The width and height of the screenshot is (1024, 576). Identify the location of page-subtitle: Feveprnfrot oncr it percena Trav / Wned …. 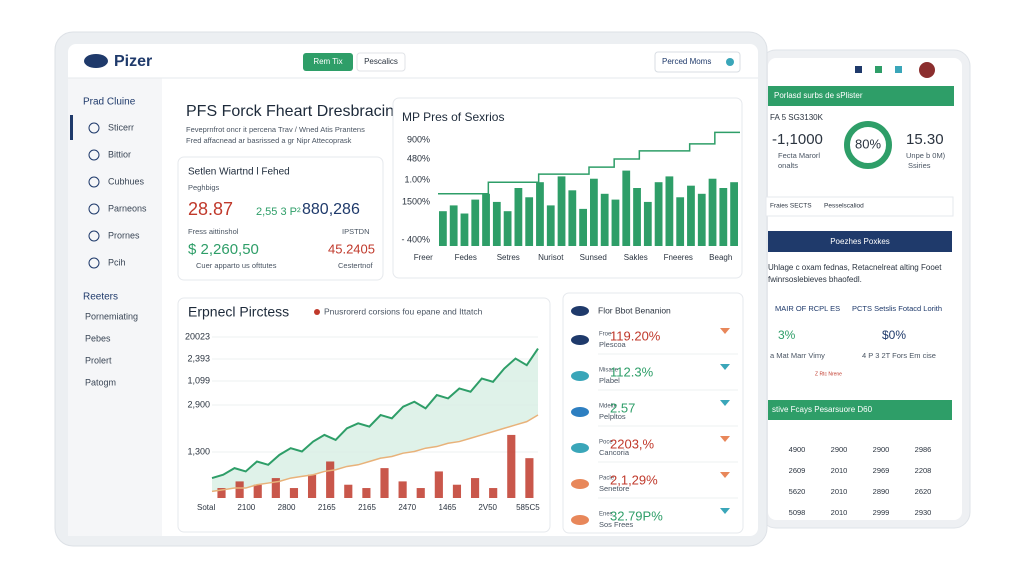
(275, 129).